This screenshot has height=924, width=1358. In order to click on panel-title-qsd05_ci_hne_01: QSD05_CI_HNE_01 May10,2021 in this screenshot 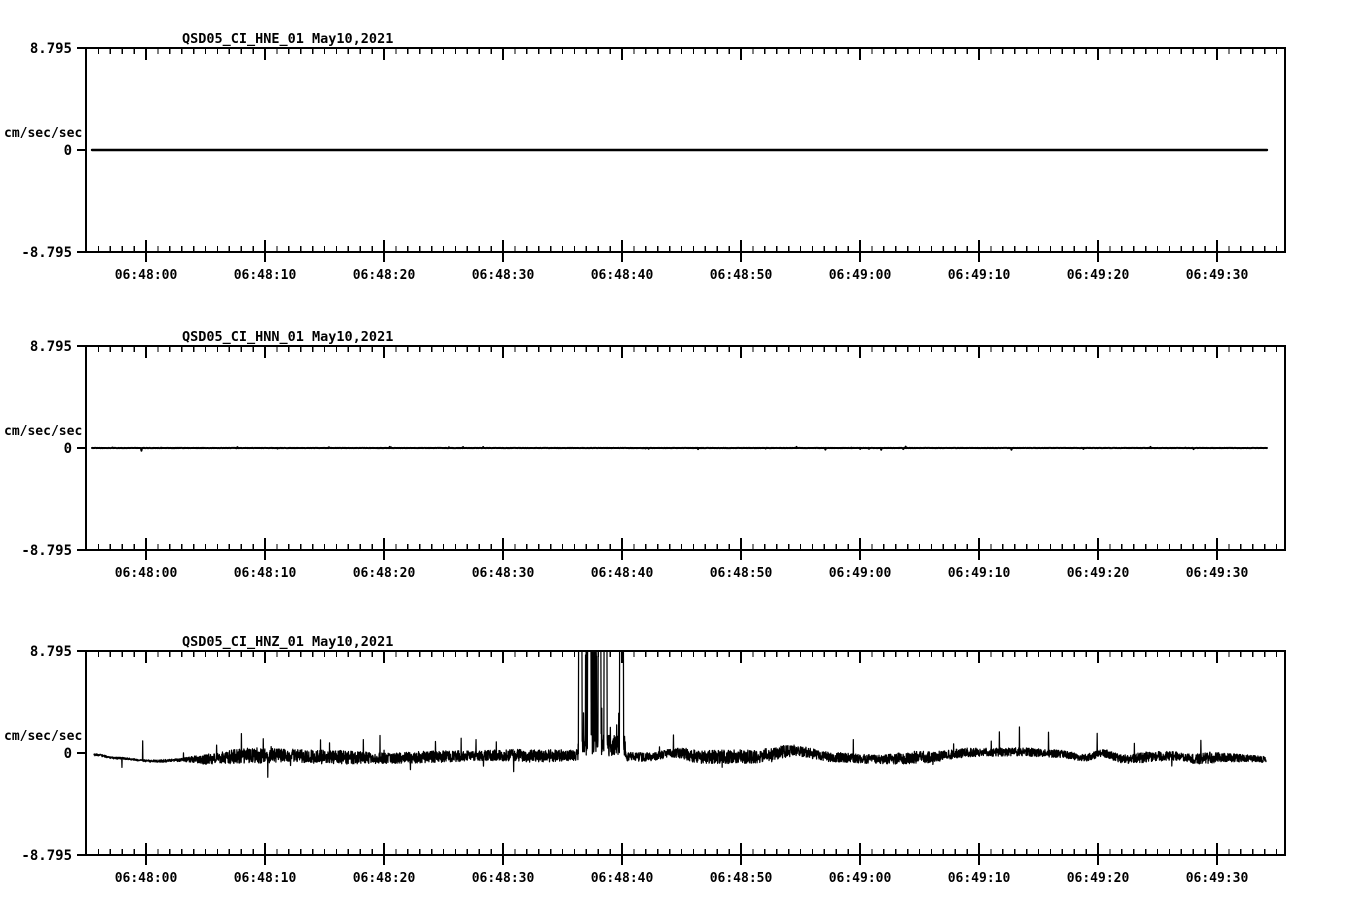, I will do `click(287, 39)`.